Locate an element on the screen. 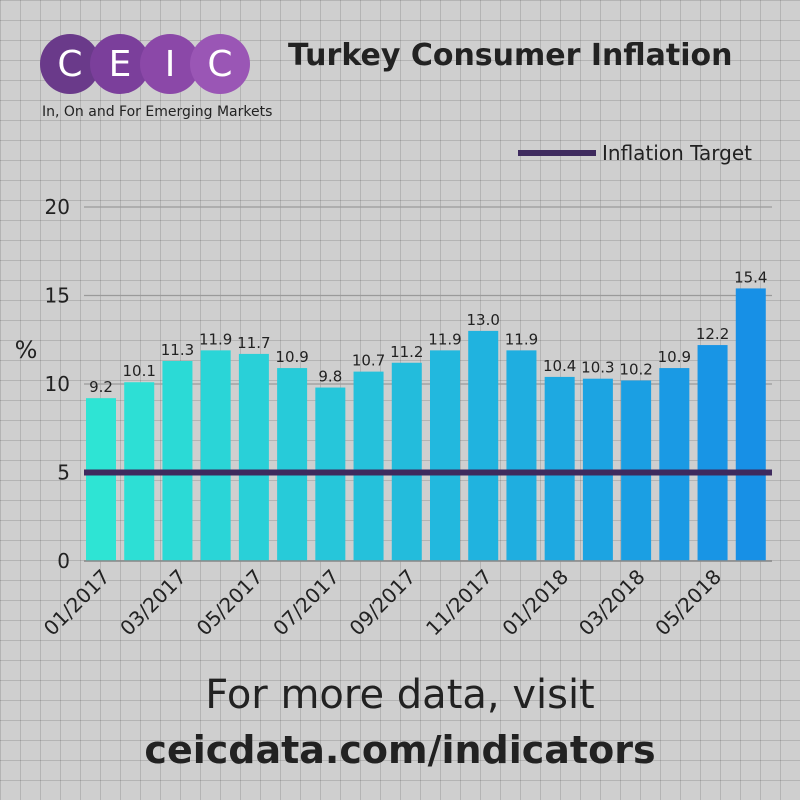 Image resolution: width=800 pixels, height=800 pixels. x-tick-label: 09/2017 is located at coordinates (383, 603).